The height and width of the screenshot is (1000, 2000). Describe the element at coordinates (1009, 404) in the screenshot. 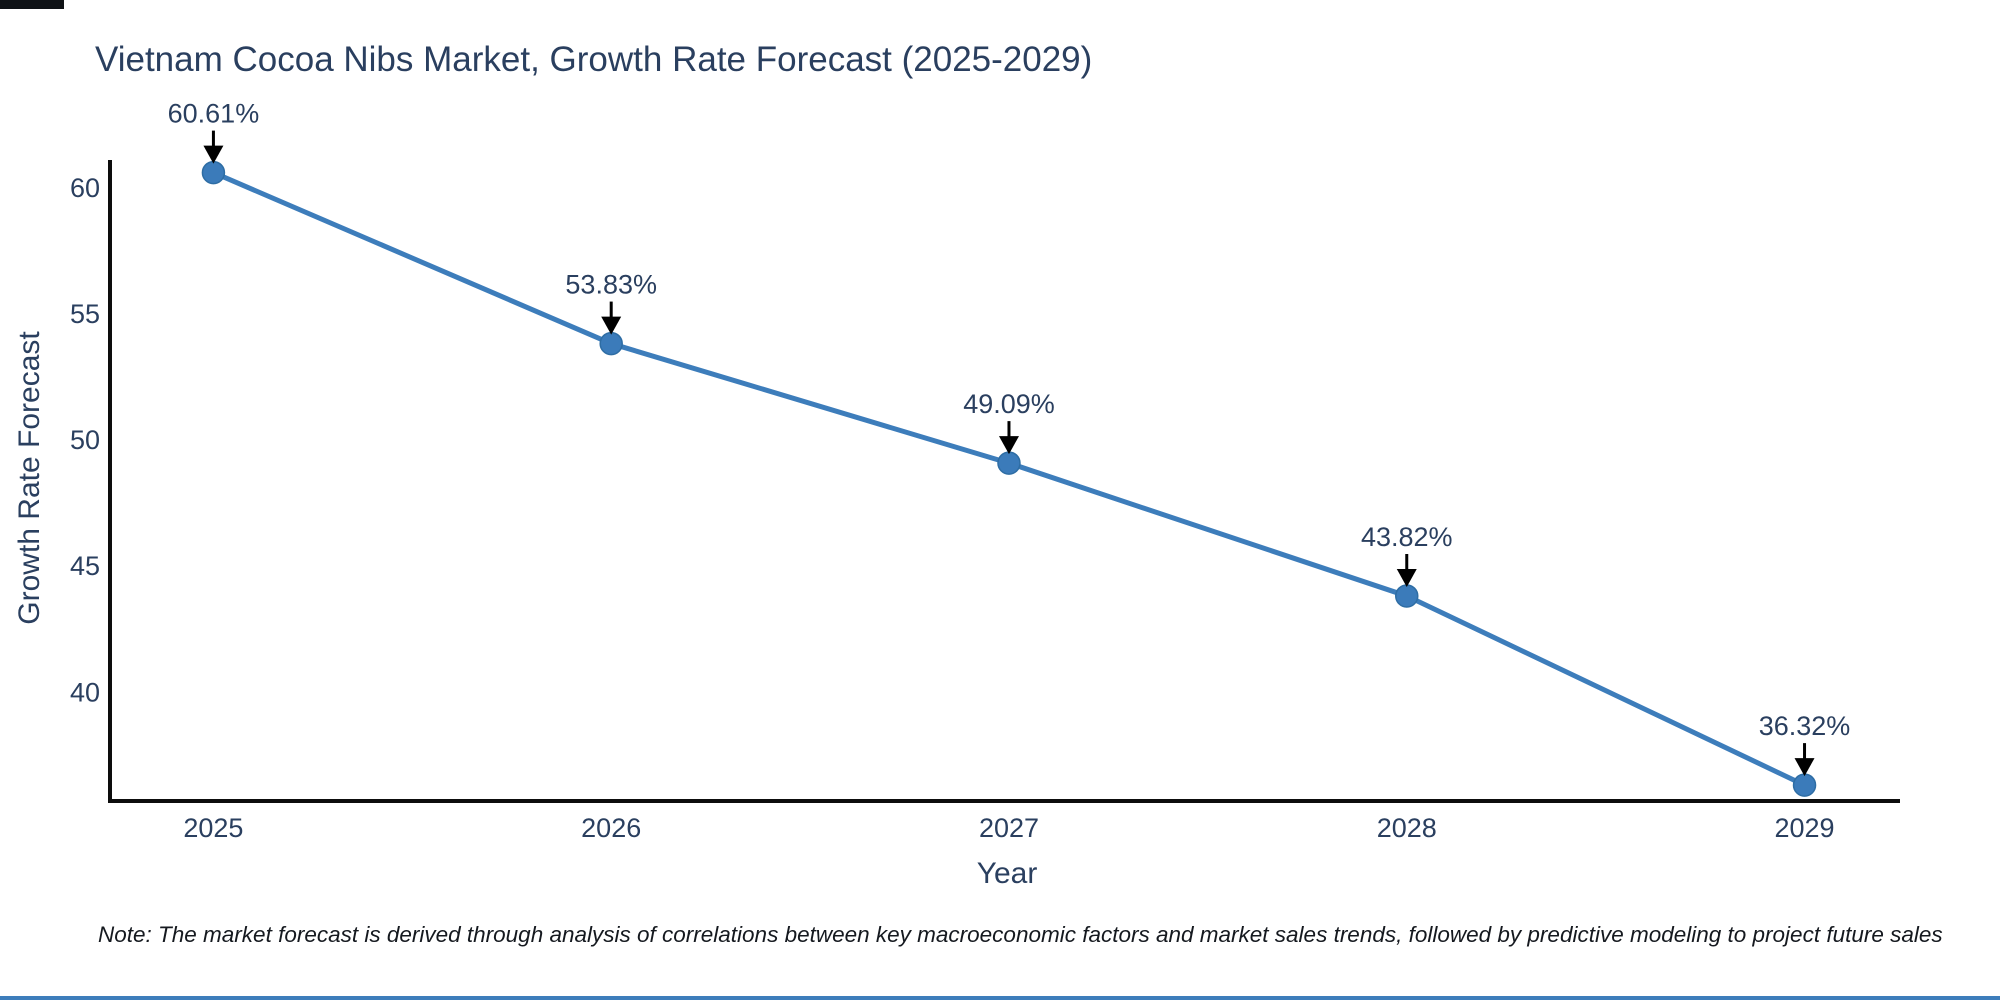

I see `data-point-label: 49.09%` at that location.